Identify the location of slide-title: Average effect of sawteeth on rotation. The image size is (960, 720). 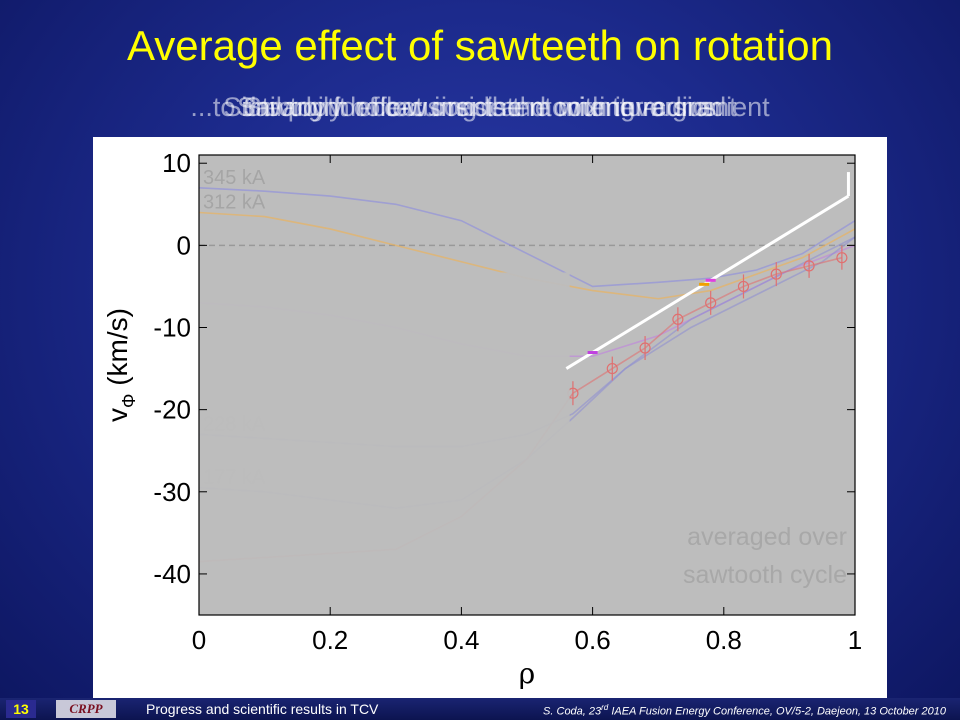
(480, 45).